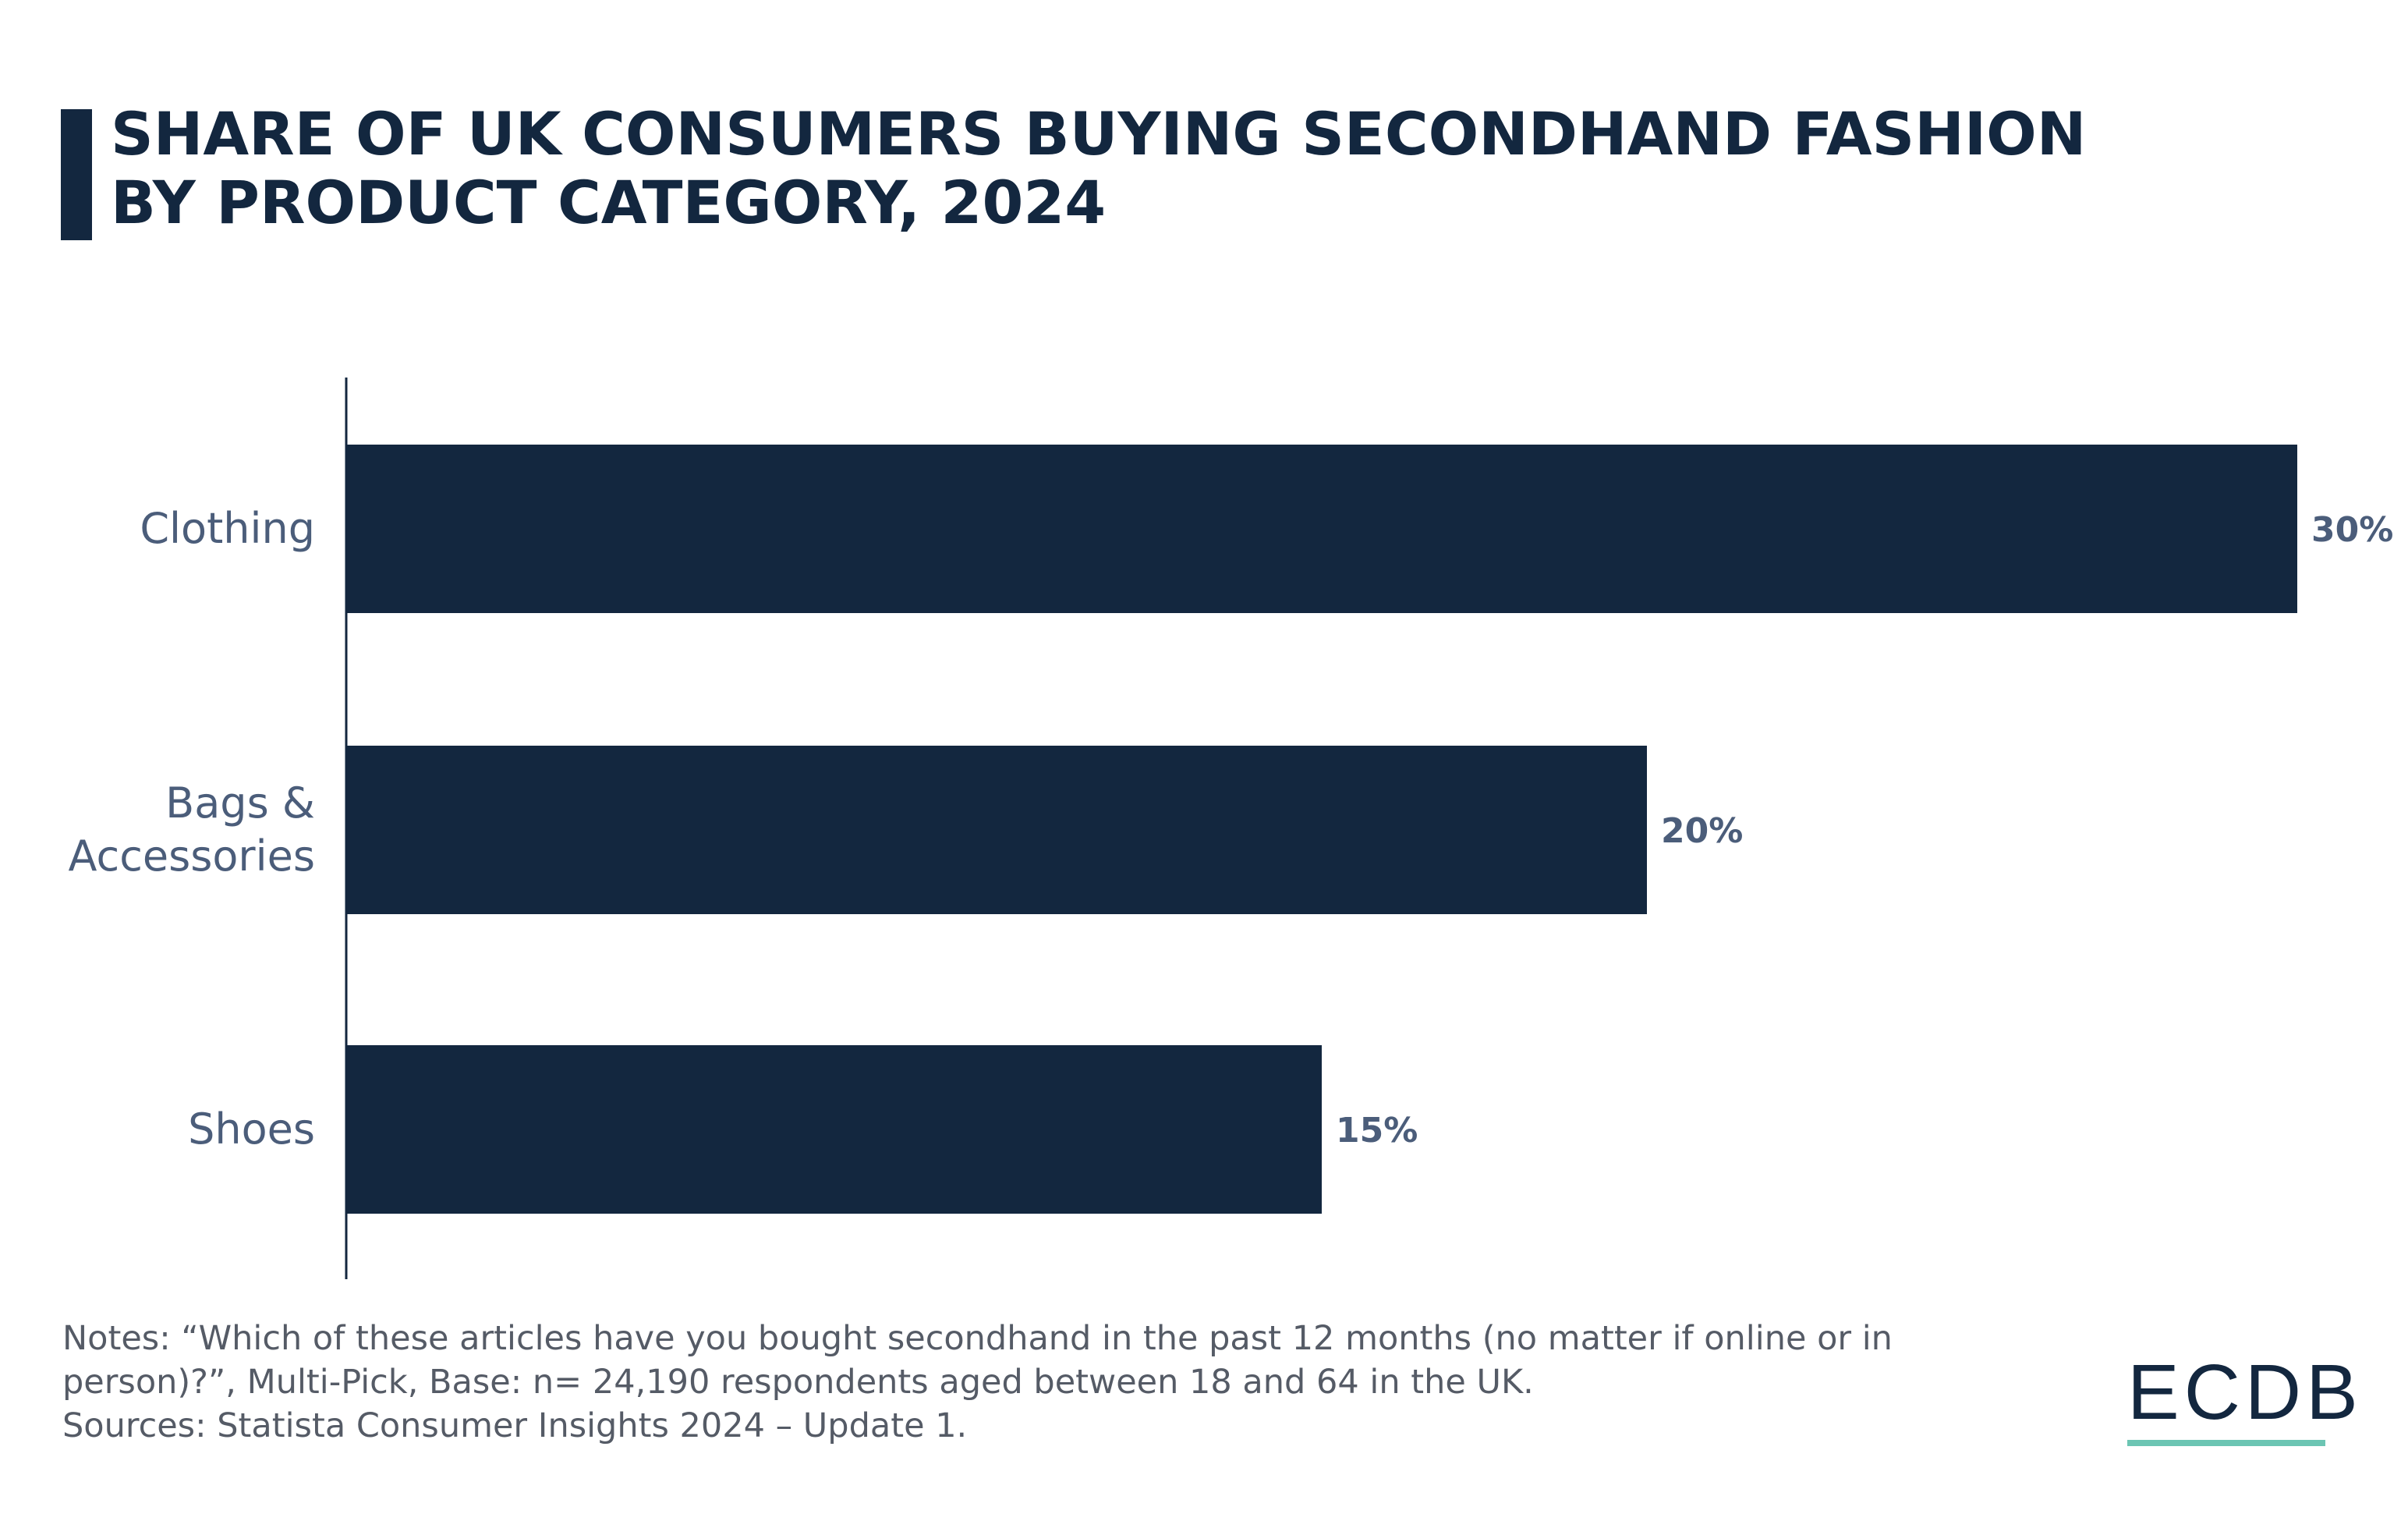 Image resolution: width=2408 pixels, height=1521 pixels. Describe the element at coordinates (192, 856) in the screenshot. I see `category-label: Accessories` at that location.